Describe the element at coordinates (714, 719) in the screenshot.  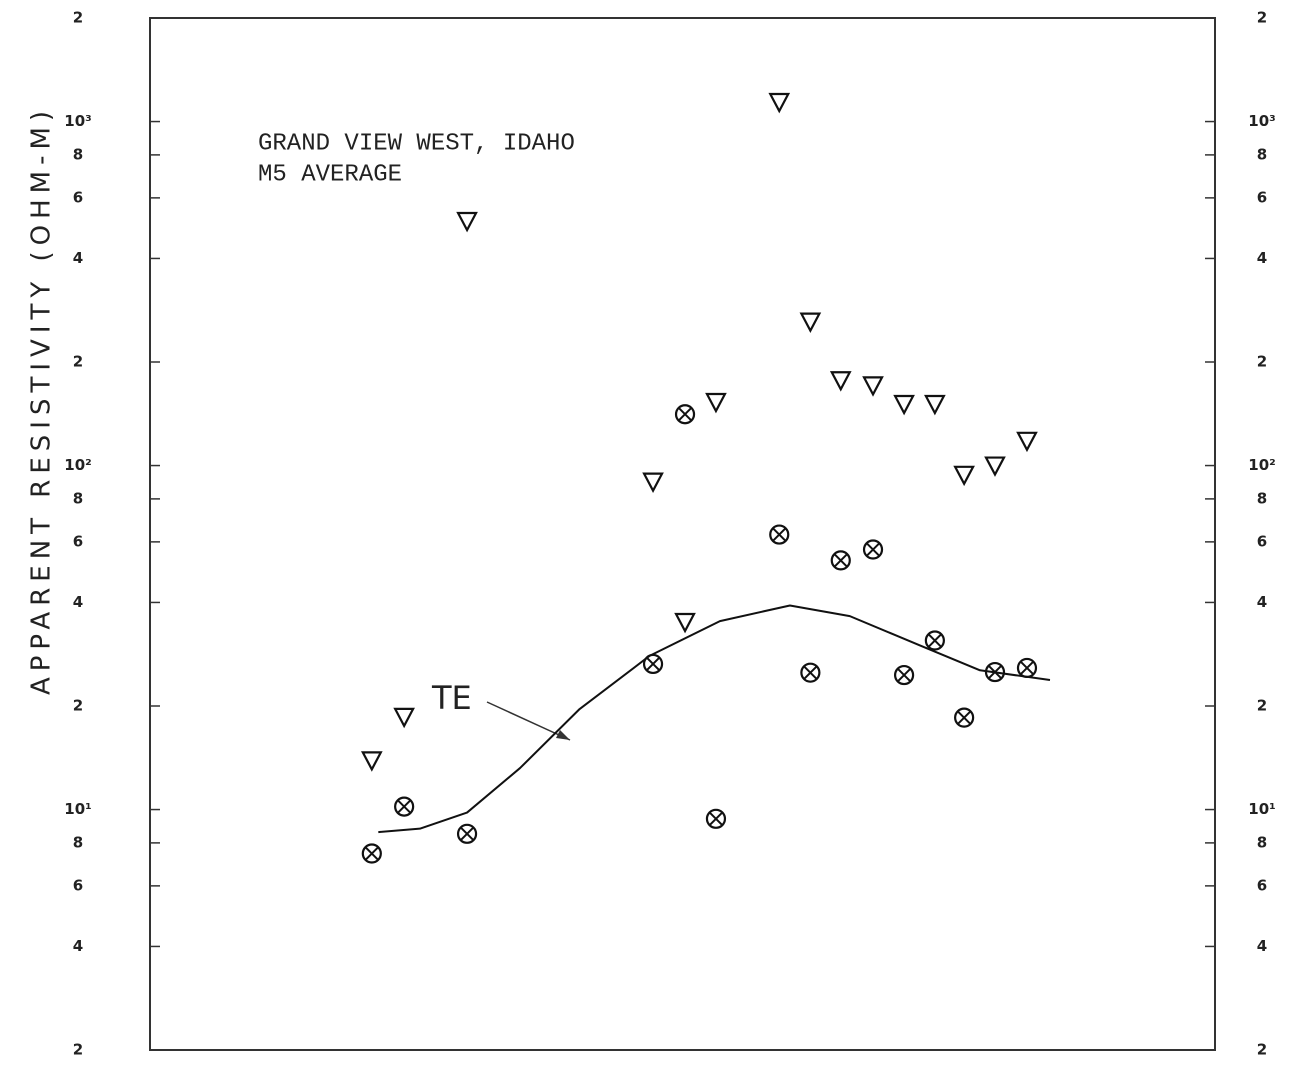
I see `model-curve` at that location.